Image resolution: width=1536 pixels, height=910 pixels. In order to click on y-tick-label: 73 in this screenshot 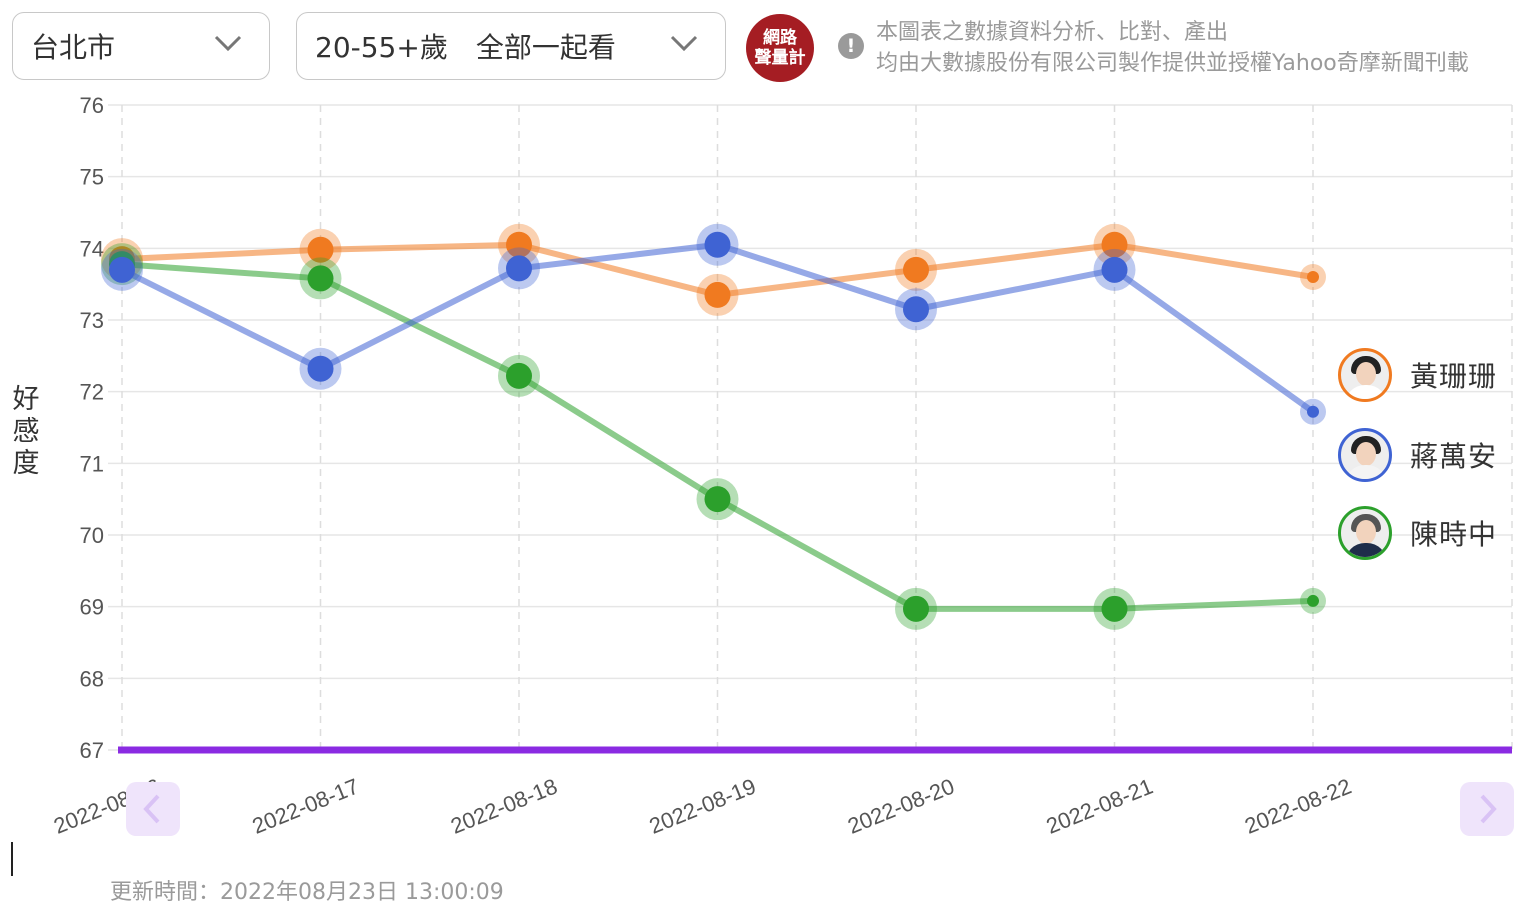, I will do `click(92, 320)`.